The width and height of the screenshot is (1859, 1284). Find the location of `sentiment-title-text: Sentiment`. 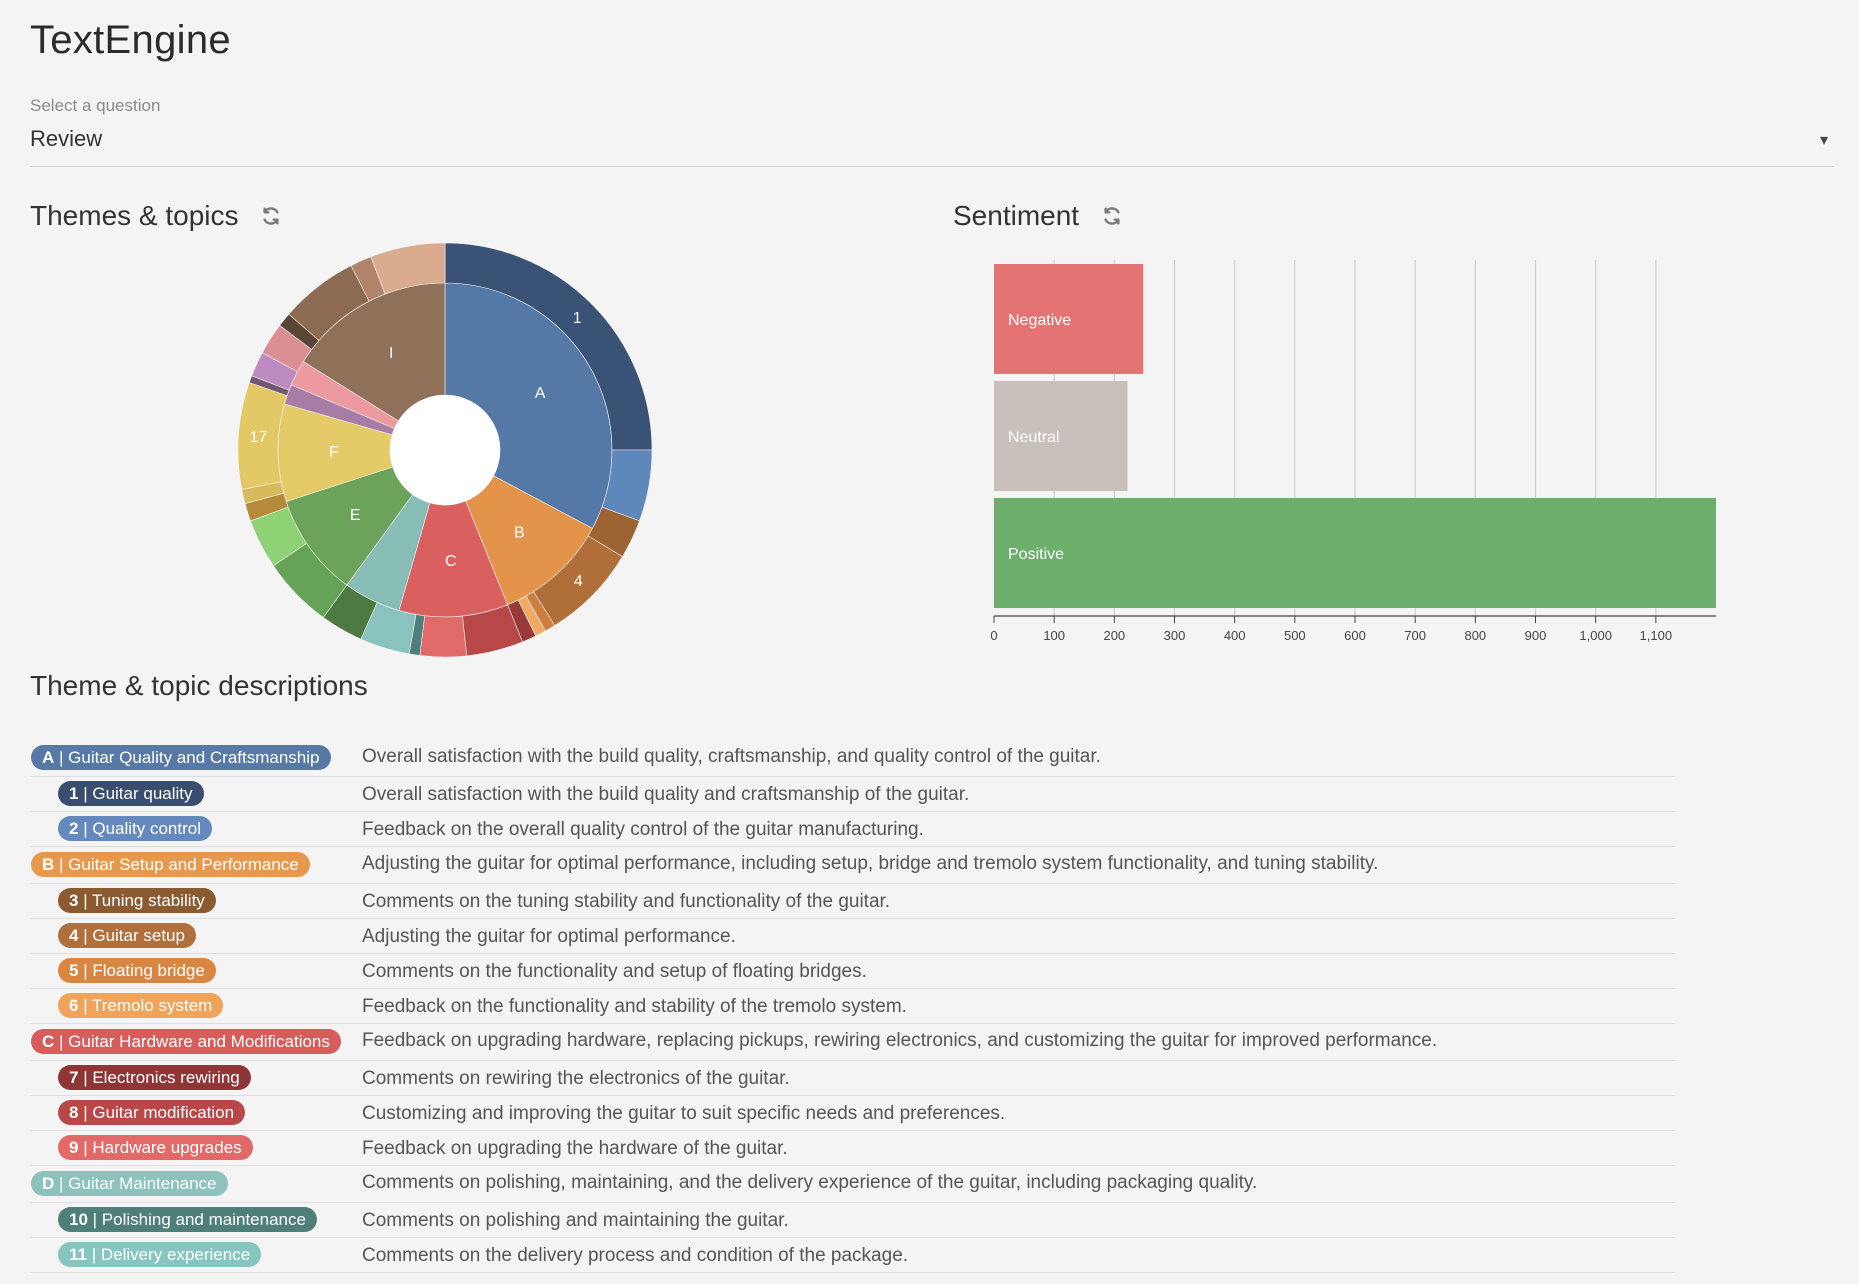

sentiment-title-text: Sentiment is located at coordinates (1016, 215).